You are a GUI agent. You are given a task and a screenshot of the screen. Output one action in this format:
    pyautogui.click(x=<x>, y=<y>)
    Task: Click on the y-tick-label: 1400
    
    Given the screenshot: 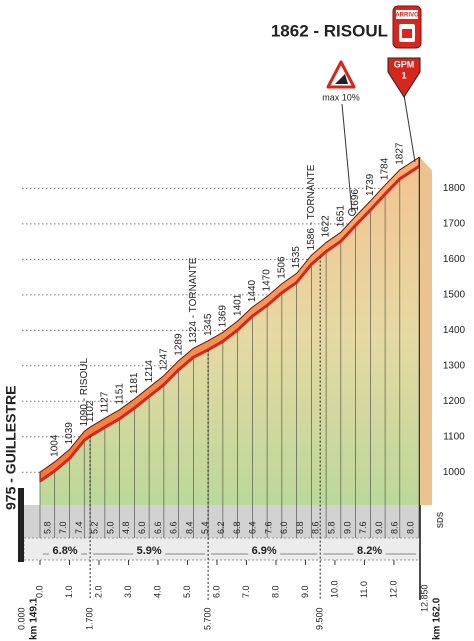 What is the action you would take?
    pyautogui.click(x=454, y=330)
    